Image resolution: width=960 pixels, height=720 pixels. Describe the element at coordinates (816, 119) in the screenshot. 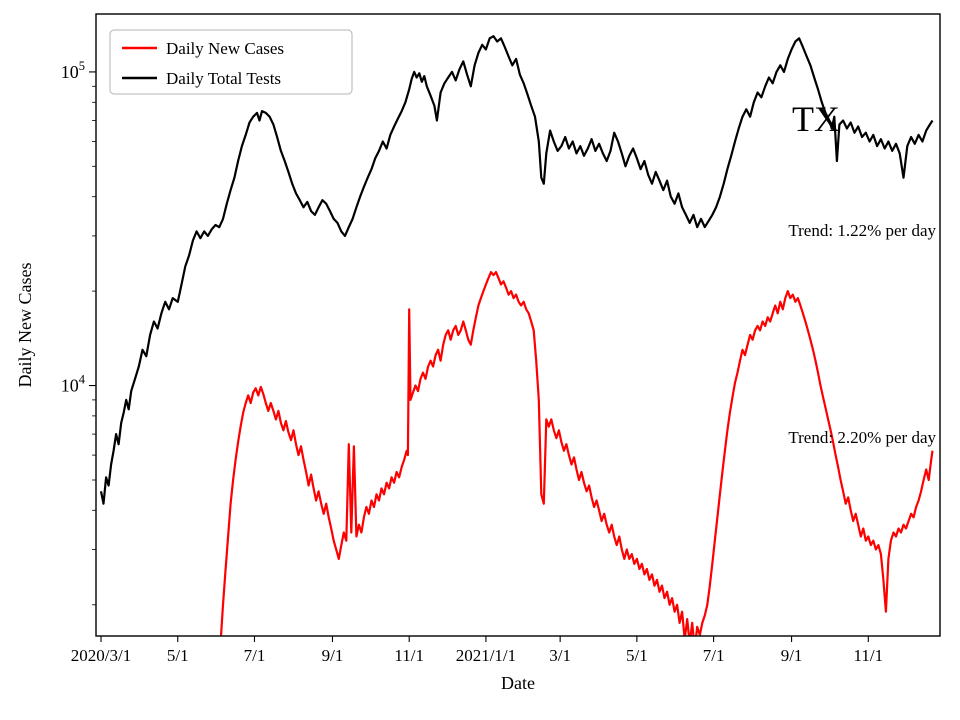

I see `state-label: TX` at that location.